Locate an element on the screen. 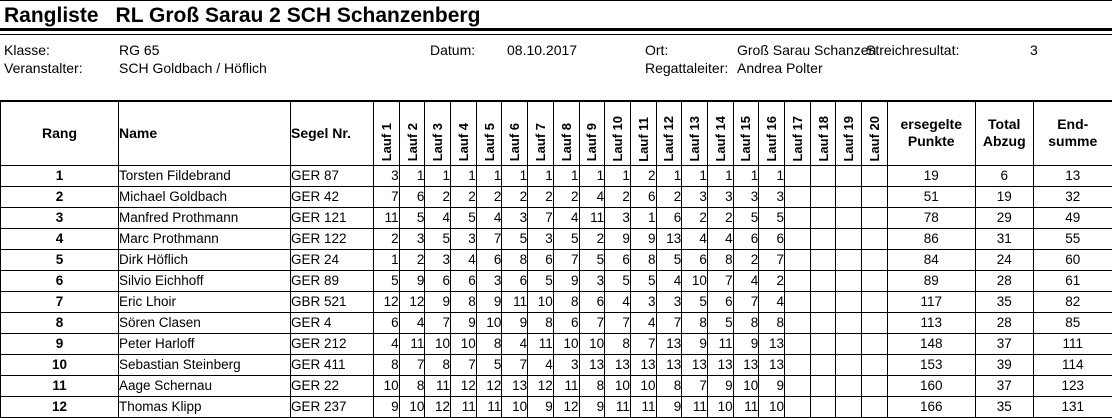  lauf-5-cell: 4 is located at coordinates (489, 217).